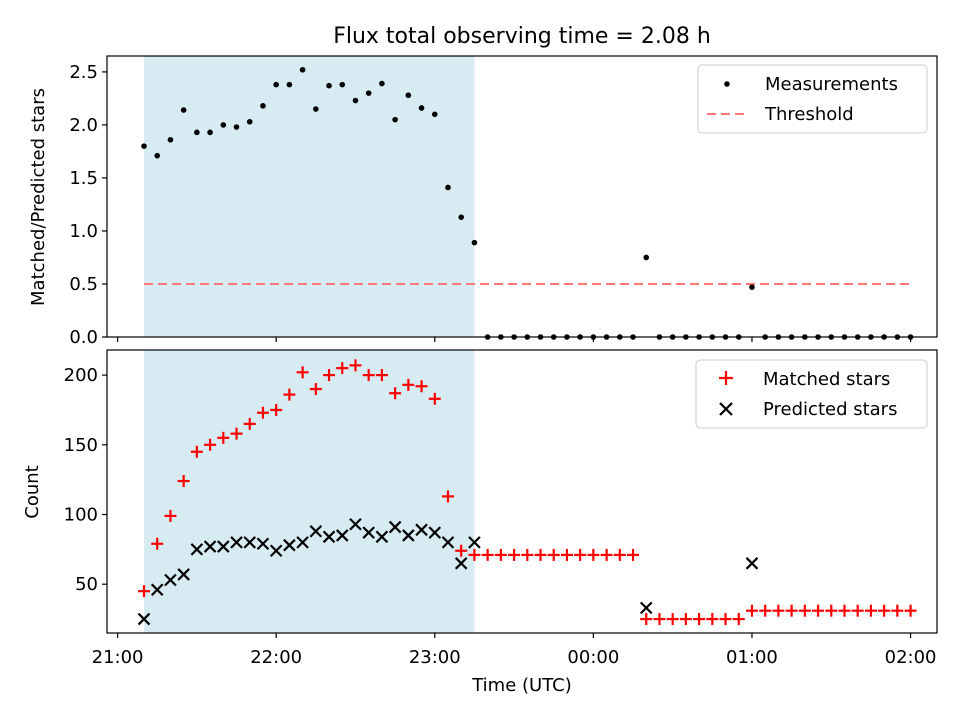 The image size is (960, 720). I want to click on y-tick-label: 0.5, so click(83, 284).